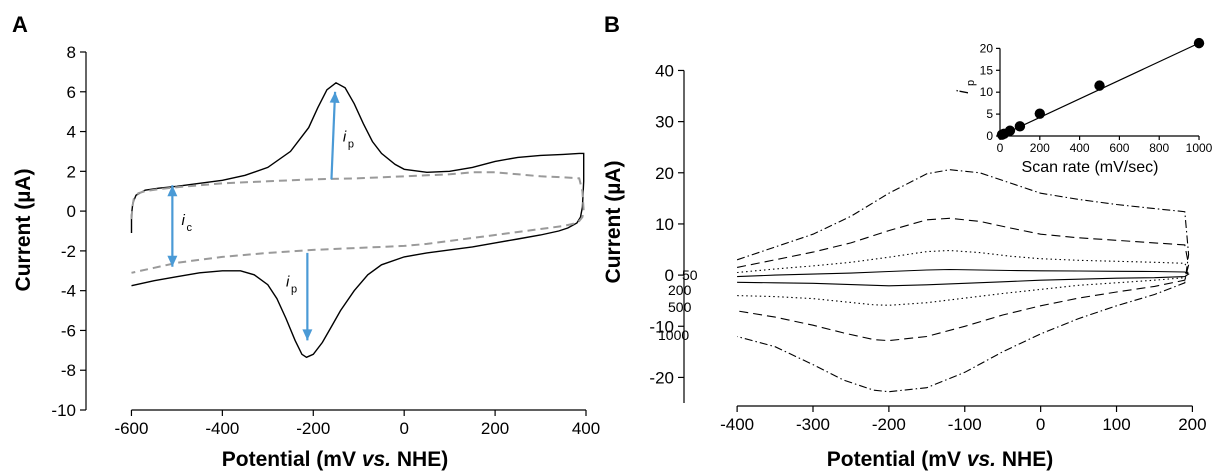 Image resolution: width=1214 pixels, height=473 pixels. I want to click on panel-a-y-tick-label: -6, so click(68, 330).